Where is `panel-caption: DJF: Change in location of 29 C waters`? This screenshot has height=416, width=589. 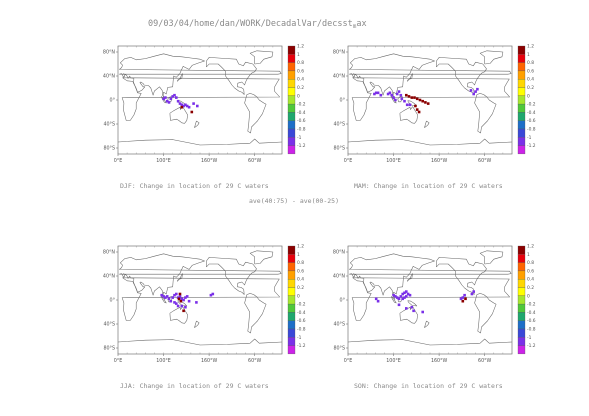
panel-caption: DJF: Change in location of 29 C waters is located at coordinates (194, 186).